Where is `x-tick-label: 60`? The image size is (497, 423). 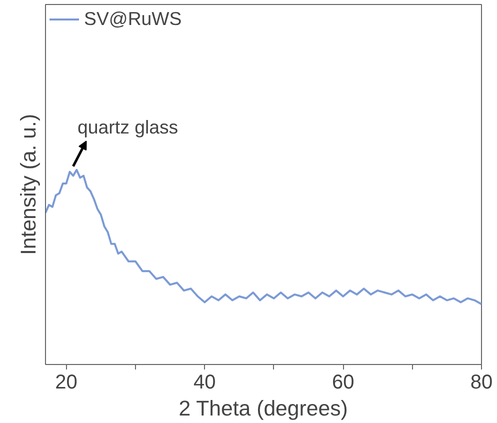
x-tick-label: 60 is located at coordinates (343, 383).